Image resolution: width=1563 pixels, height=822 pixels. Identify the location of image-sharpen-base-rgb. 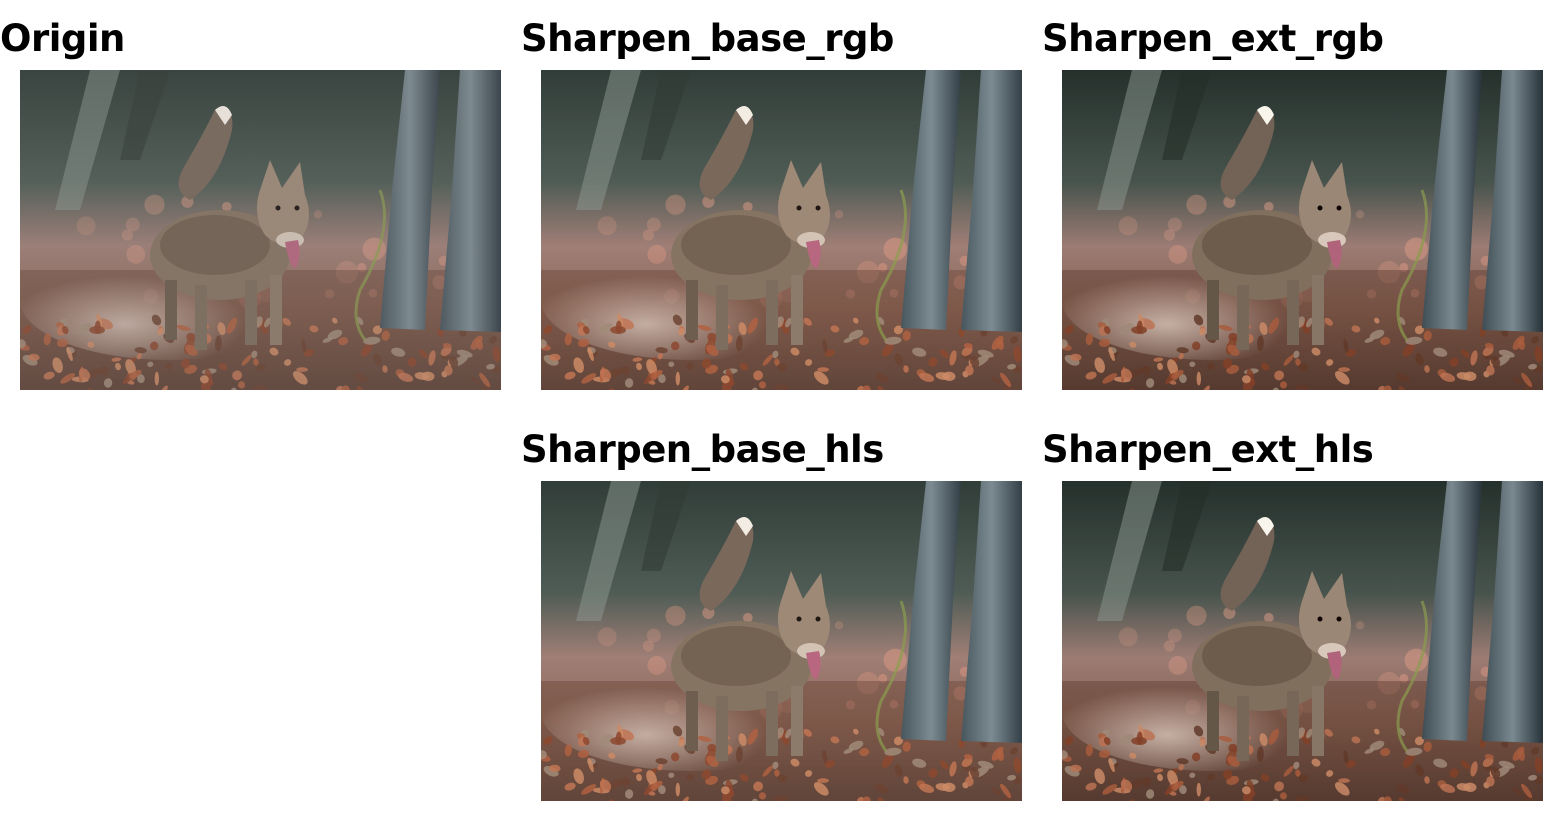
(781, 230).